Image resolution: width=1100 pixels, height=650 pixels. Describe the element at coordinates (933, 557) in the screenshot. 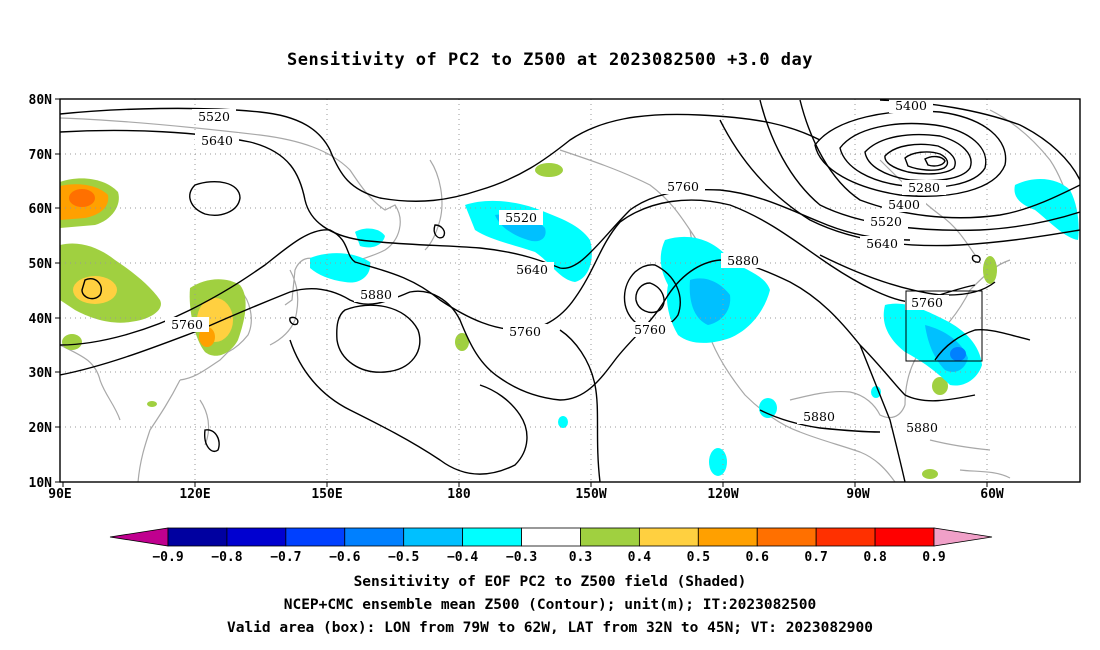

I see `colorbar-label: 0.9` at that location.